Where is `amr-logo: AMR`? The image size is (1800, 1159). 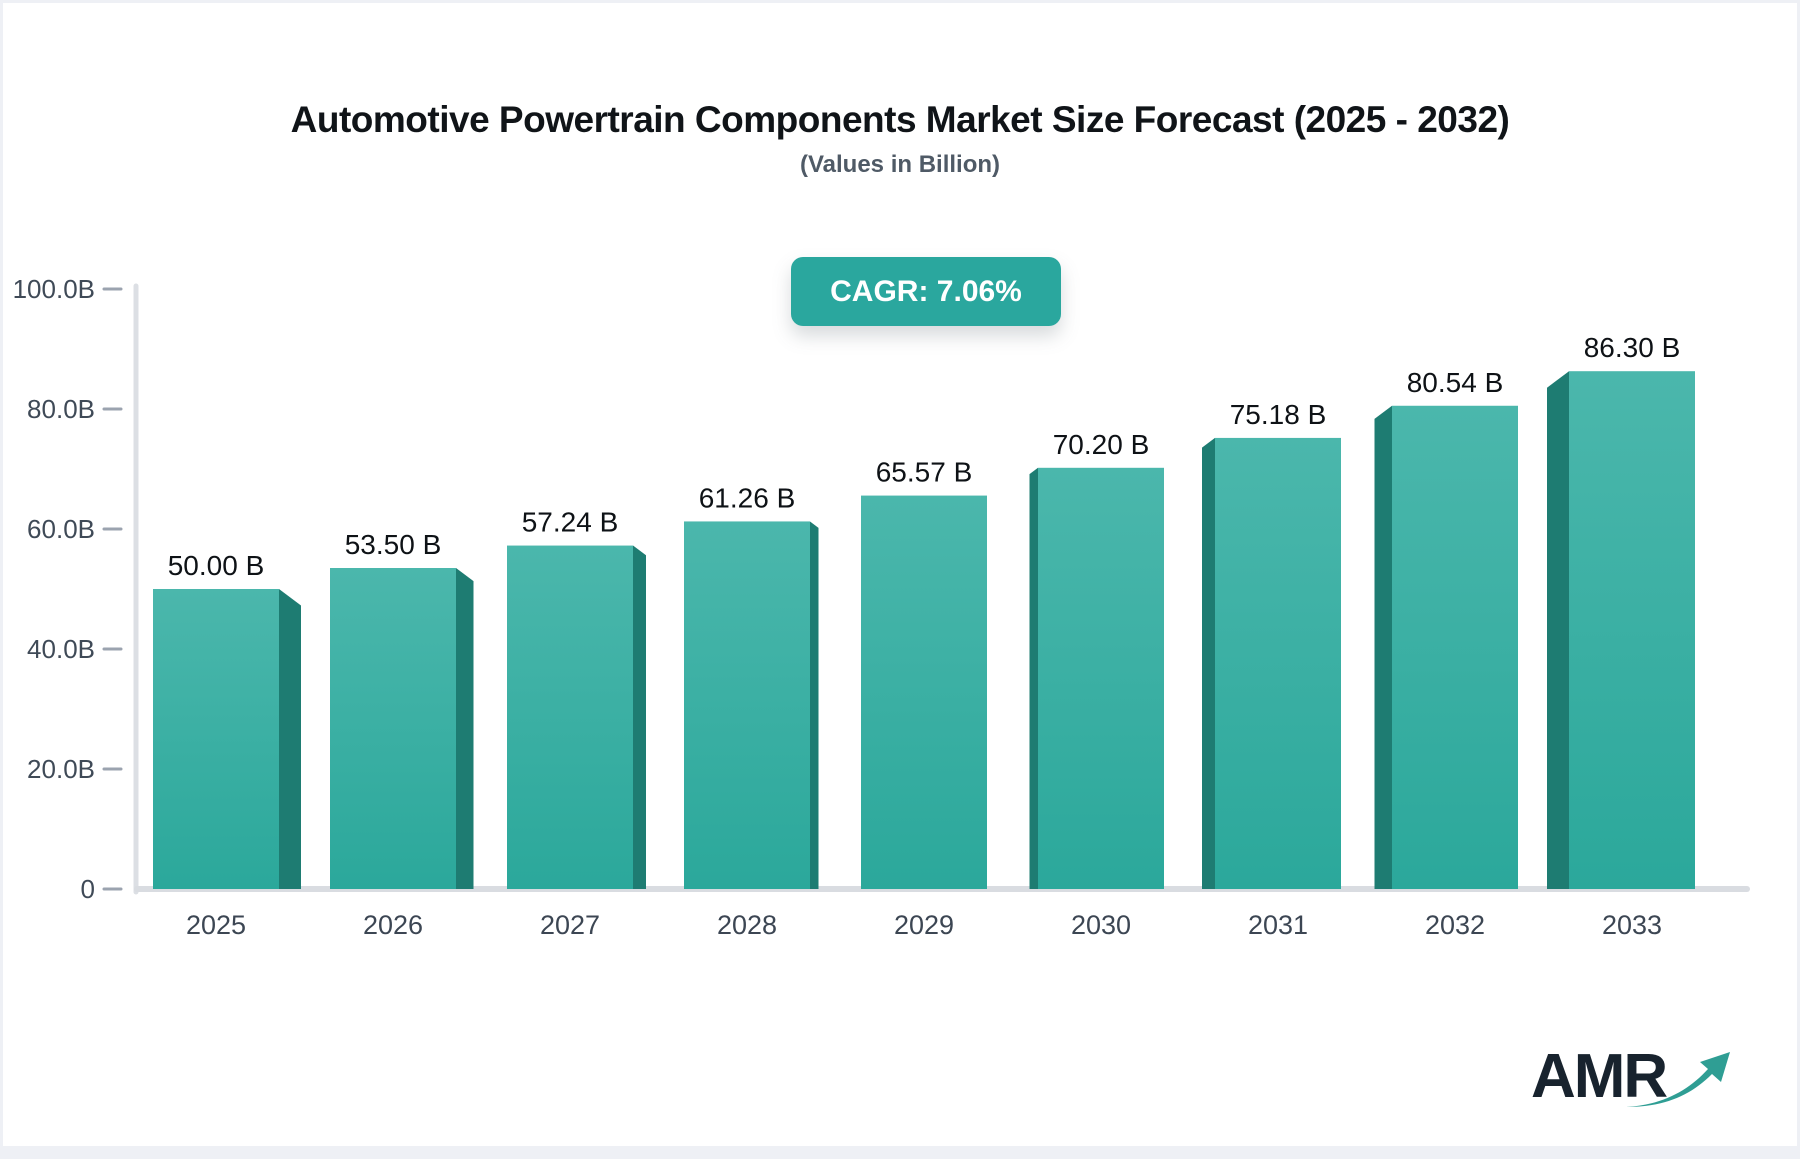
amr-logo: AMR is located at coordinates (1631, 1081).